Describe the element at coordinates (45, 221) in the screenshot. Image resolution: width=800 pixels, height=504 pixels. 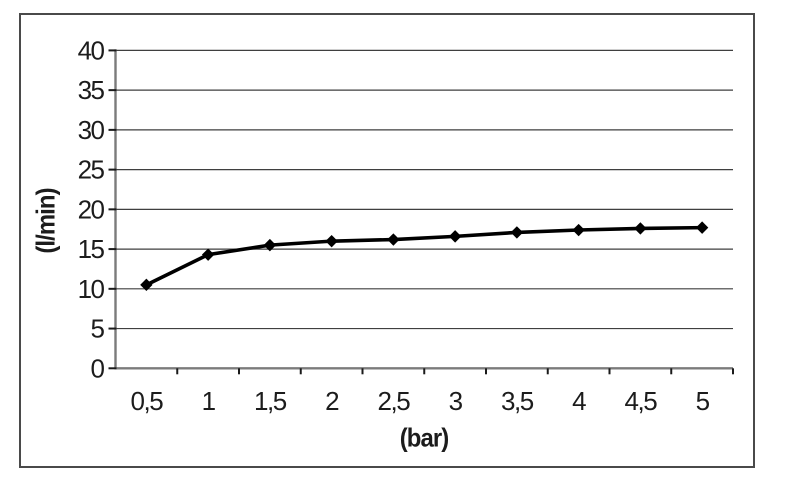
I see `y-axis-title: (l/min)` at that location.